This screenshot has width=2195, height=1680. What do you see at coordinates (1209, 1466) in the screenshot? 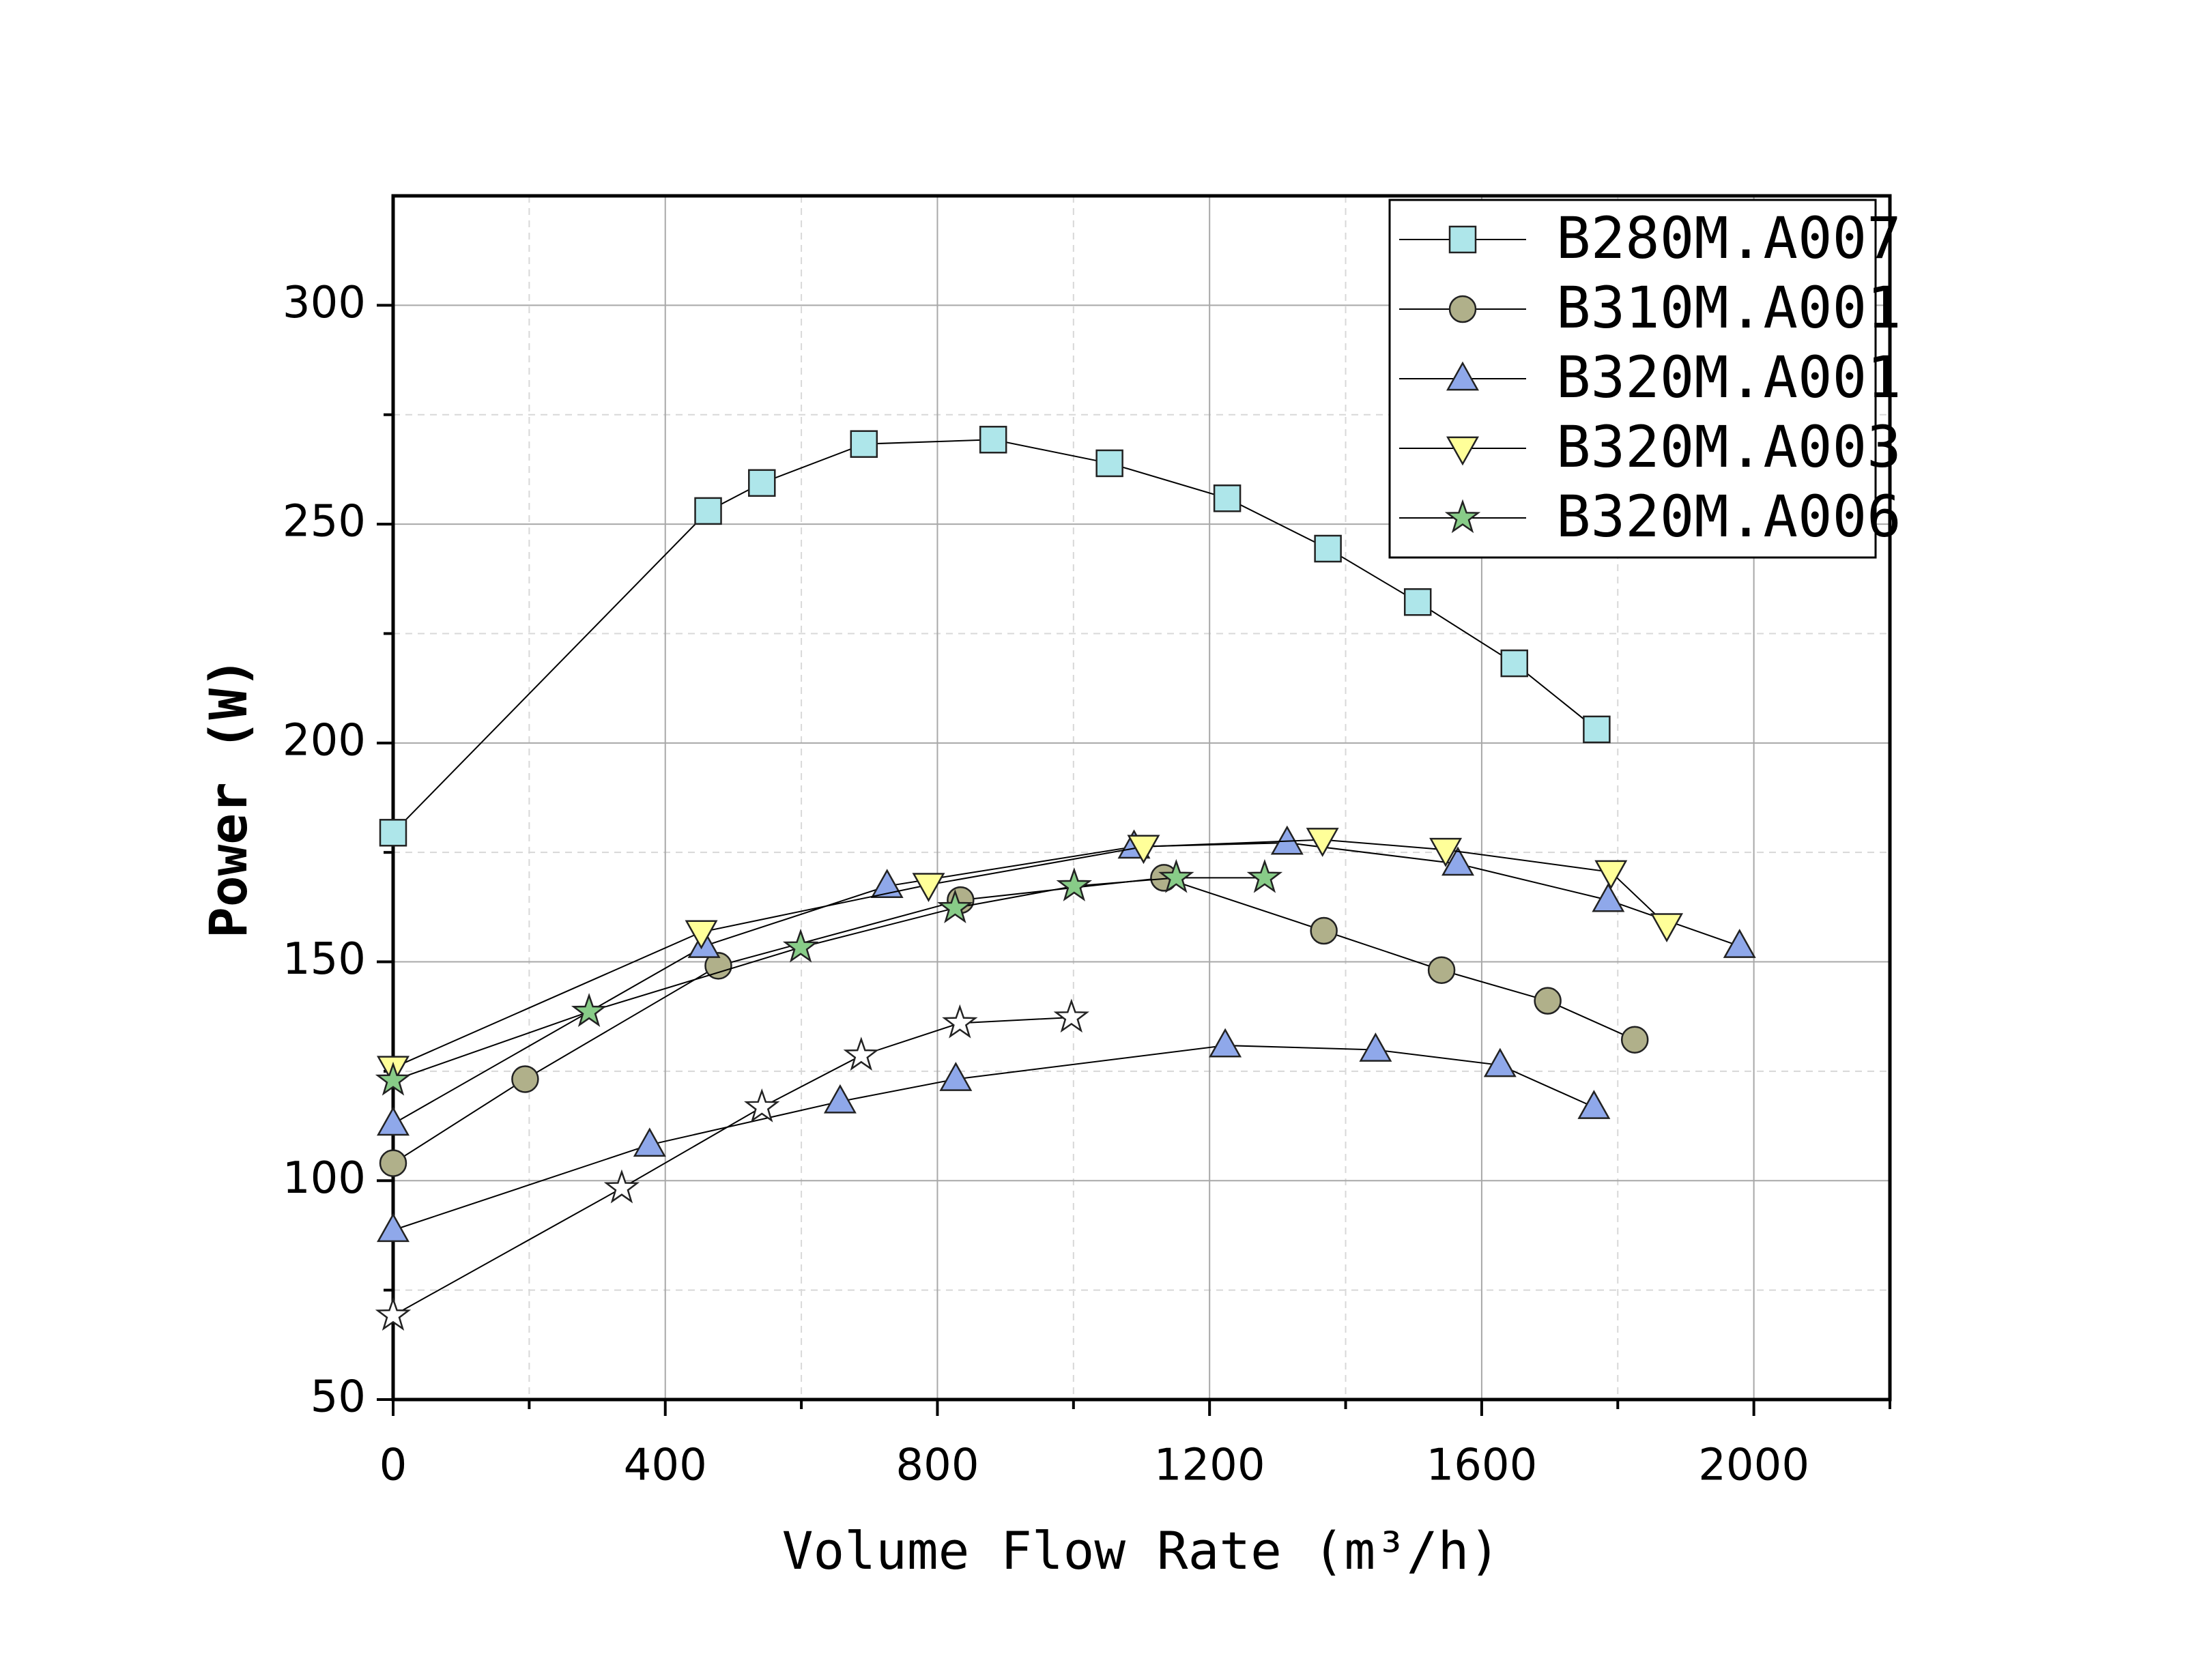
I see `x-tick-label: 1200` at bounding box center [1209, 1466].